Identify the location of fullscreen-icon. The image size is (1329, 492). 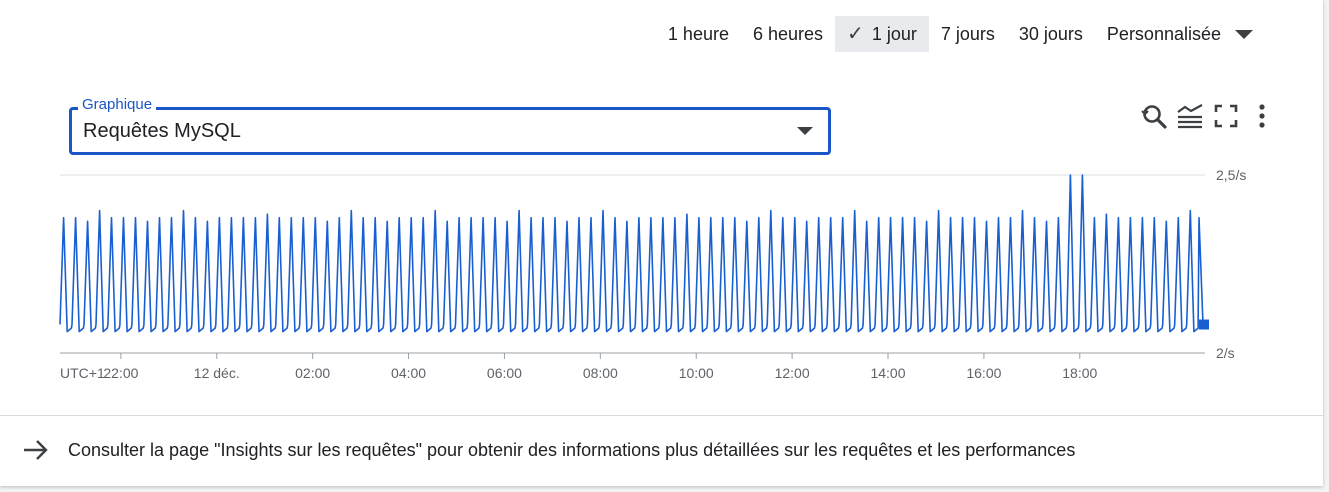
(1226, 116).